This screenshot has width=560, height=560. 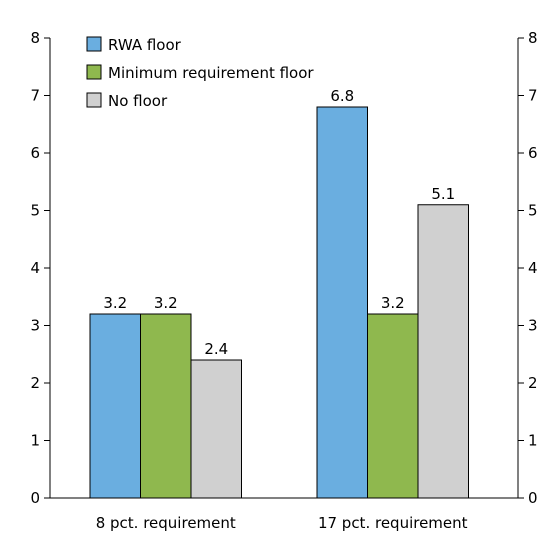 What do you see at coordinates (35, 383) in the screenshot?
I see `left-tick-label-2: 2` at bounding box center [35, 383].